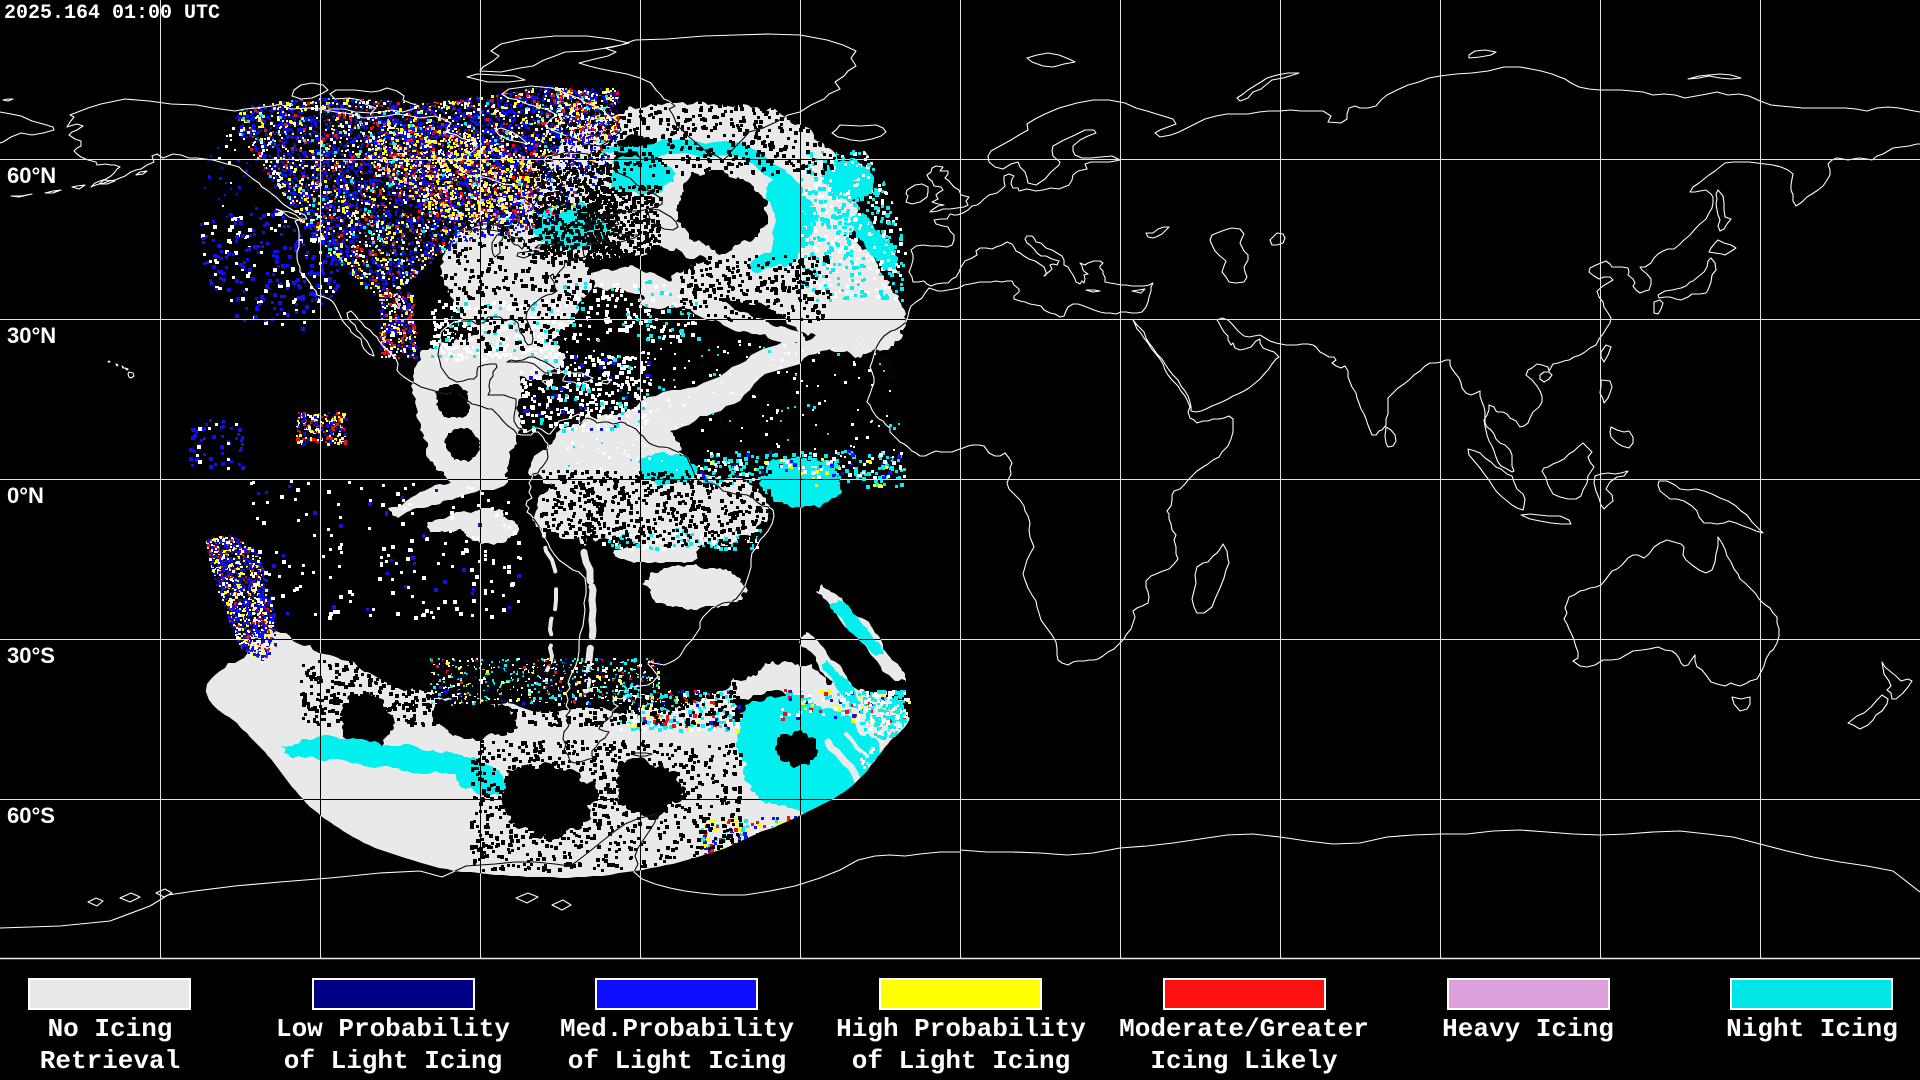  I want to click on svg-text: Retrieval, so click(110, 1061).